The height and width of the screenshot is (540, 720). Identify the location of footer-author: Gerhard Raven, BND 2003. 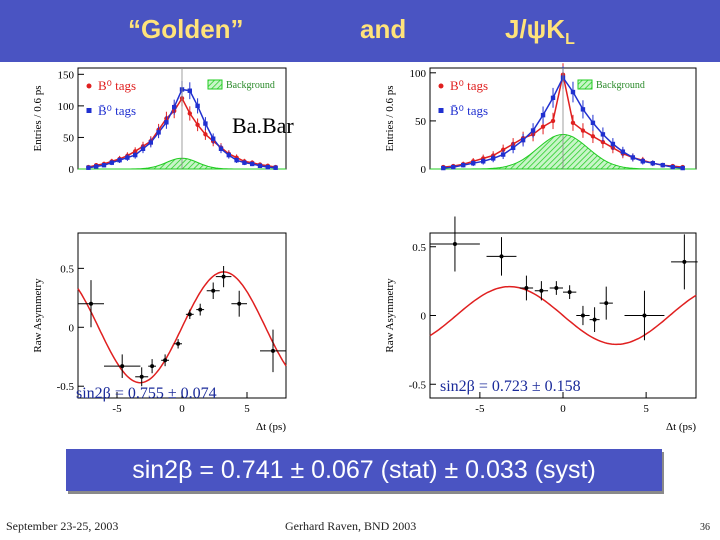
(351, 526).